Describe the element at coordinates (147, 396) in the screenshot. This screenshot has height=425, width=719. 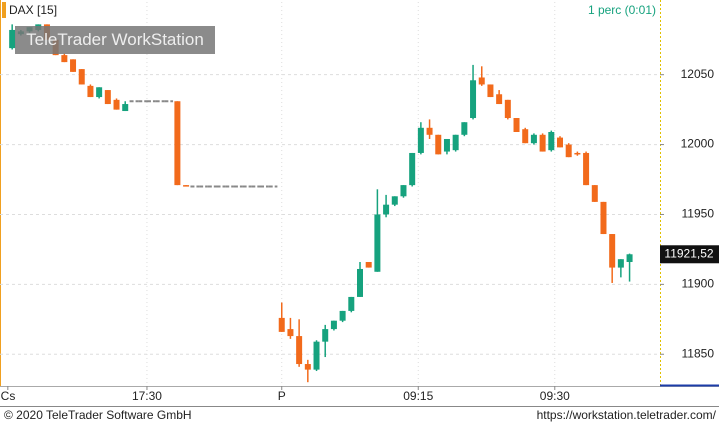
I see `x-tick-label: 17:30` at that location.